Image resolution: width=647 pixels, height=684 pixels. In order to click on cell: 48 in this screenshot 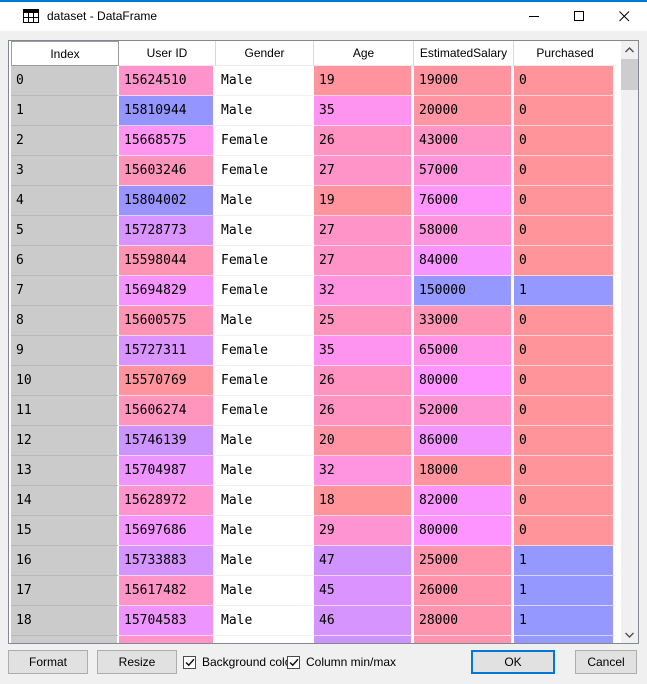, I will do `click(364, 639)`.